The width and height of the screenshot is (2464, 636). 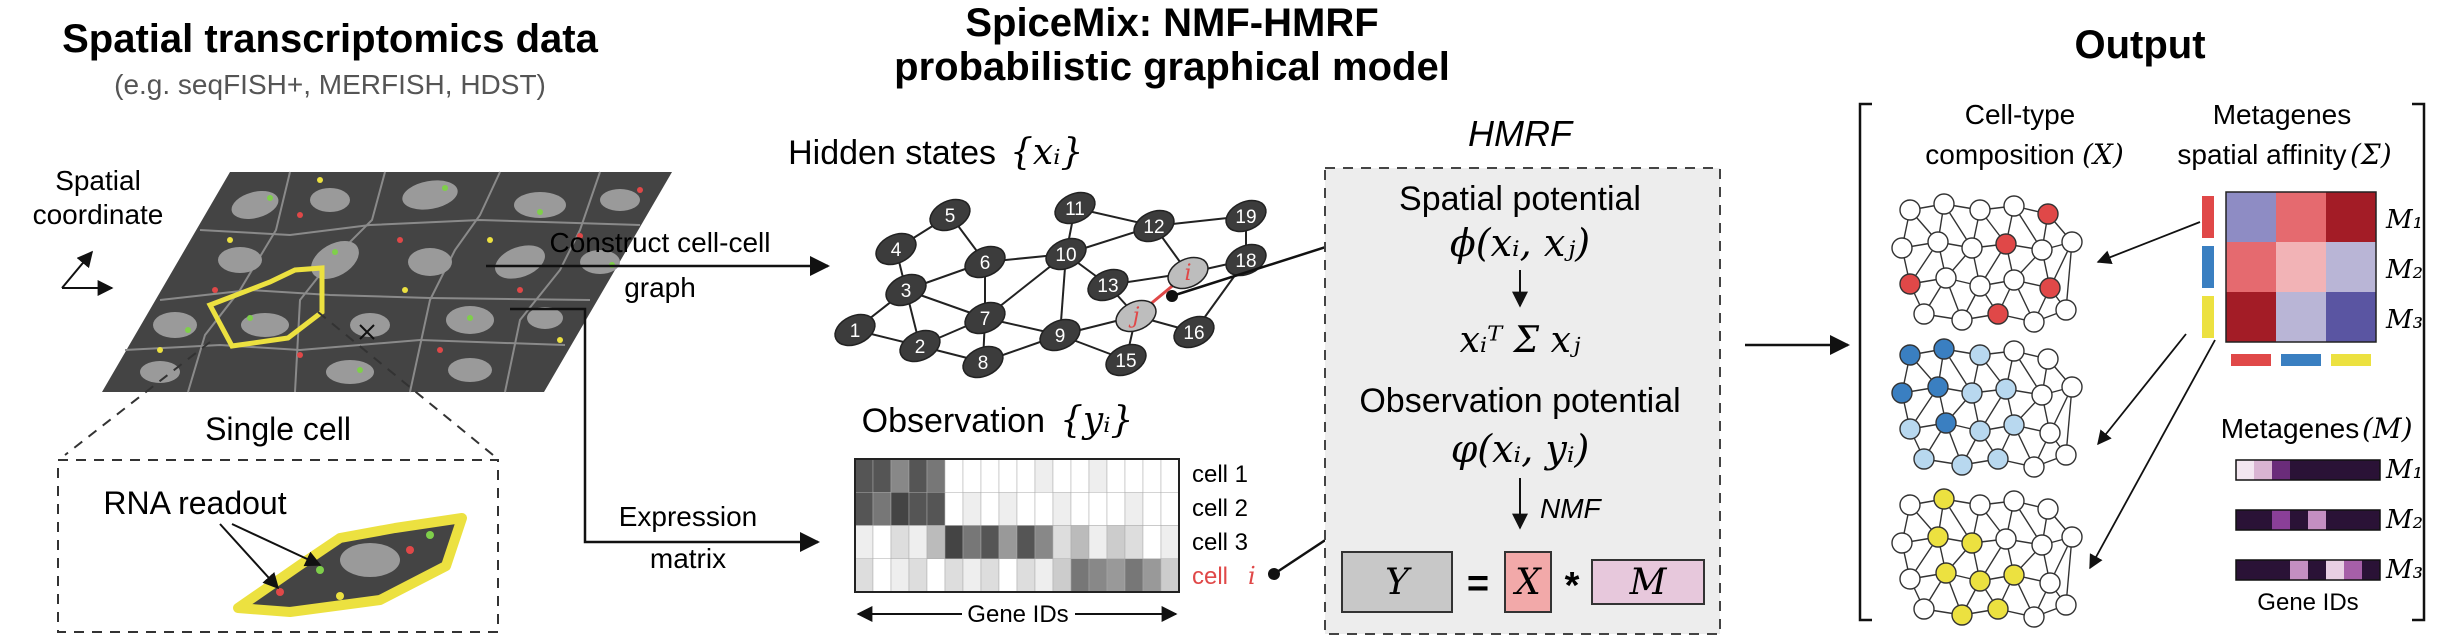 What do you see at coordinates (896, 250) in the screenshot?
I see `graph-node-label: 4` at bounding box center [896, 250].